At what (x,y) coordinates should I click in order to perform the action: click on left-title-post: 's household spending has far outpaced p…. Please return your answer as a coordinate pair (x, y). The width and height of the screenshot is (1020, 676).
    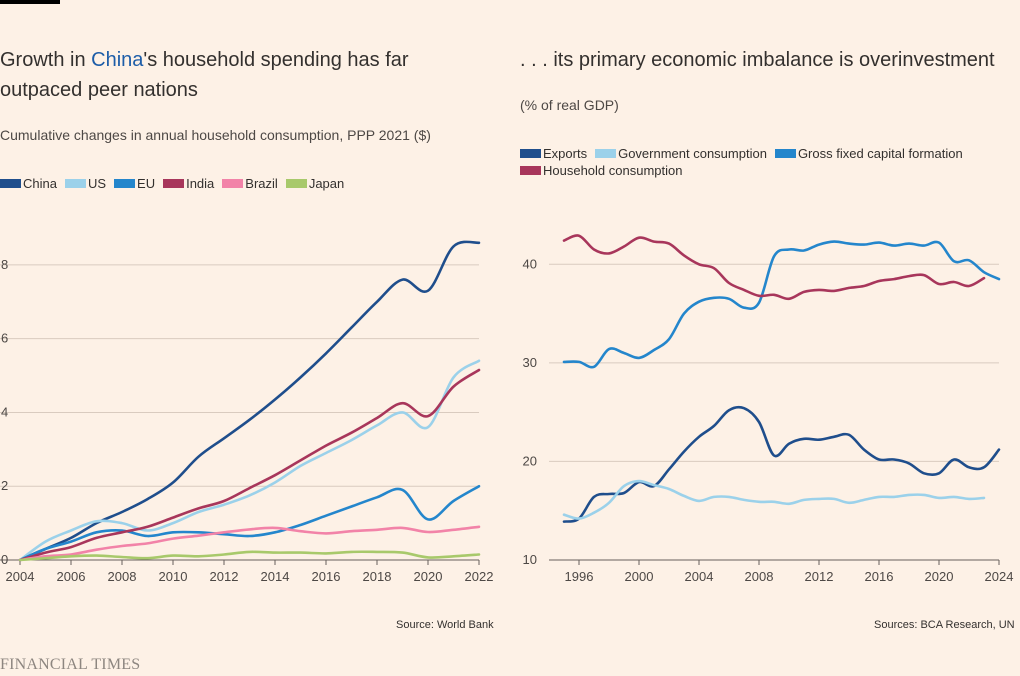
    Looking at the image, I should click on (204, 75).